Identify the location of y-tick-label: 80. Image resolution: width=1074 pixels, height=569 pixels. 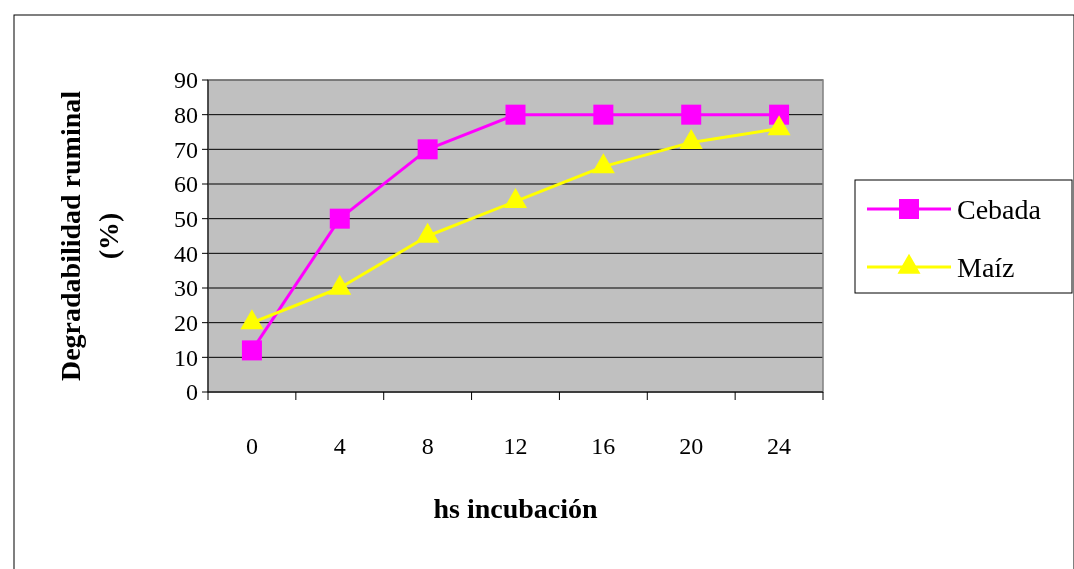
(186, 115).